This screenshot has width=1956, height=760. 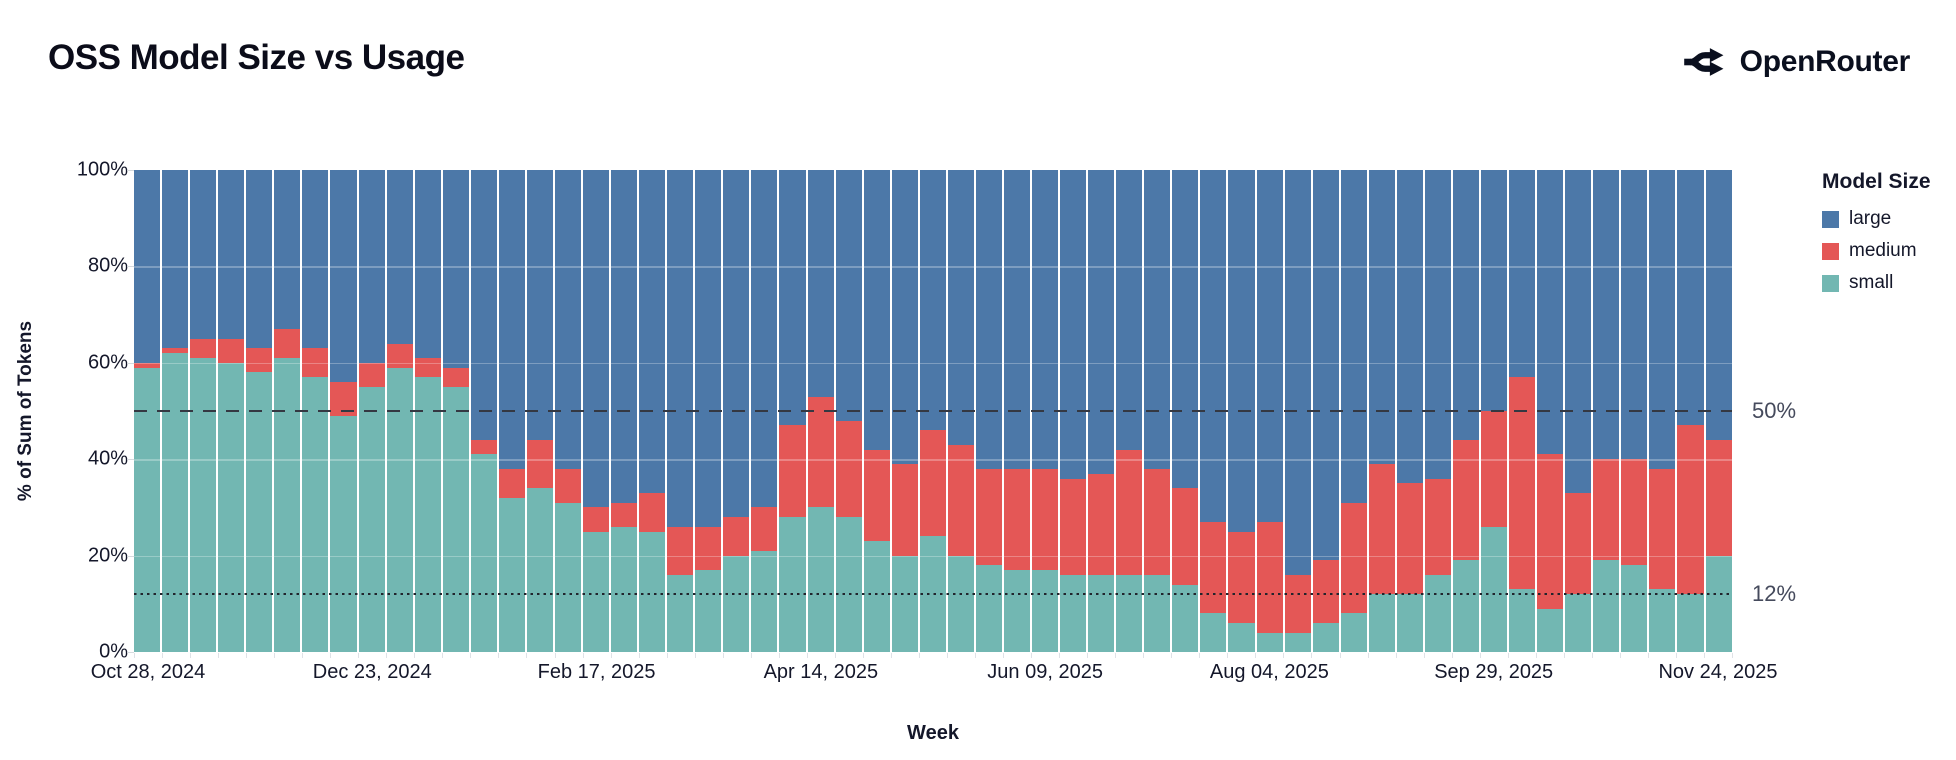 What do you see at coordinates (1269, 672) in the screenshot?
I see `x-tick-label: Aug 04, 2025` at bounding box center [1269, 672].